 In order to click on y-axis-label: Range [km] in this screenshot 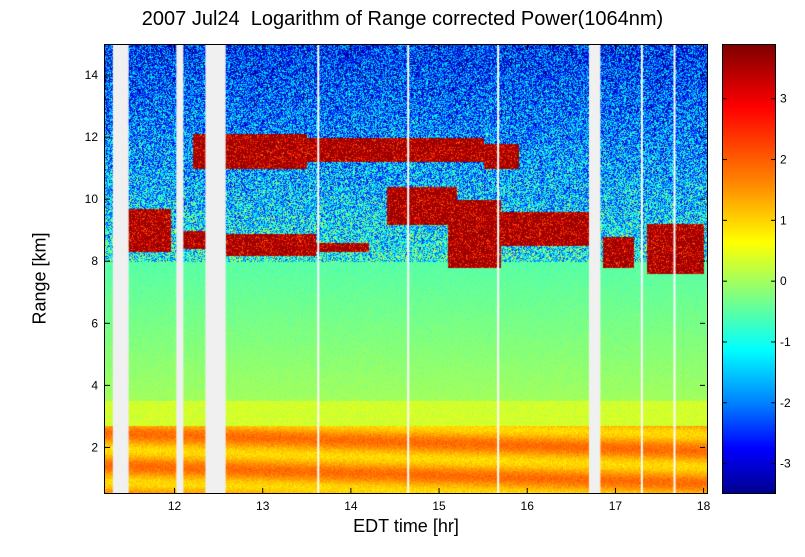, I will do `click(39, 278)`.